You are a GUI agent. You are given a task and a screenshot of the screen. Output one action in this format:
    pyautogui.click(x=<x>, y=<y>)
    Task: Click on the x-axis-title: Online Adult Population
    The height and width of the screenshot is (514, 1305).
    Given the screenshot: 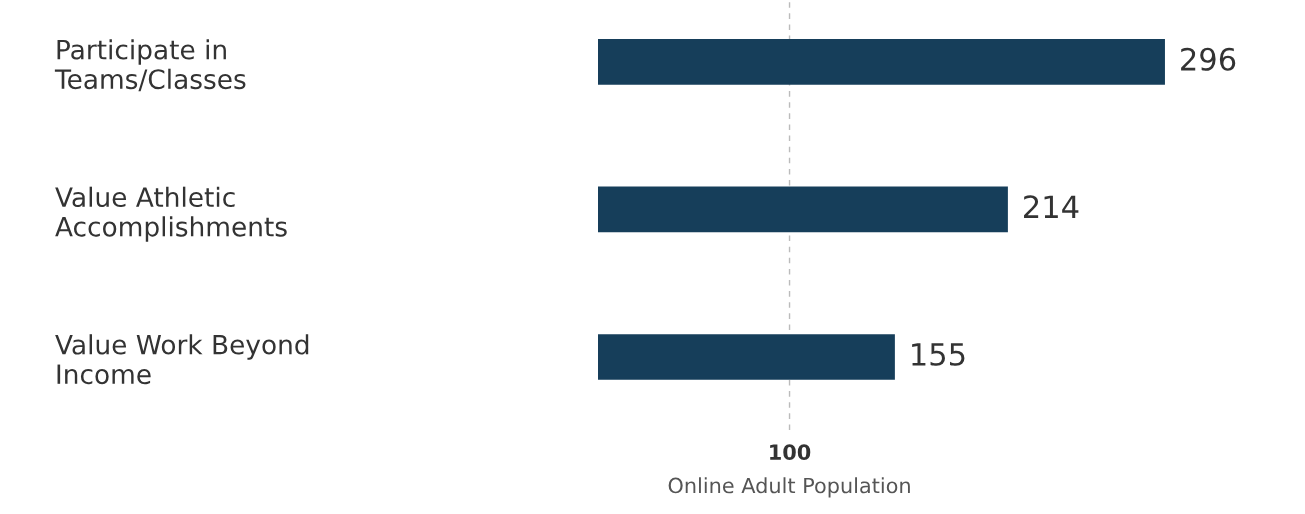 What is the action you would take?
    pyautogui.click(x=789, y=487)
    